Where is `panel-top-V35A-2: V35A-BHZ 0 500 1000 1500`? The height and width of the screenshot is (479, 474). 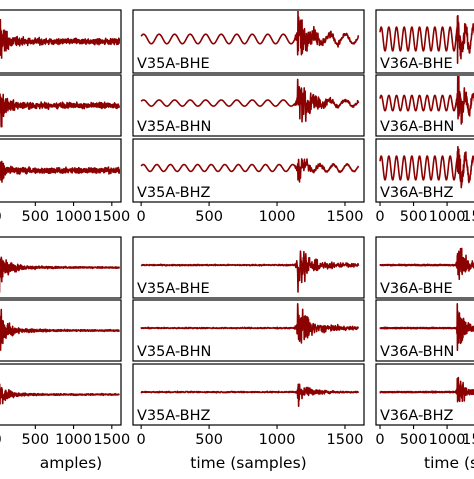
panel-top-V35A-2: V35A-BHZ 0 500 1000 1500 is located at coordinates (248, 181).